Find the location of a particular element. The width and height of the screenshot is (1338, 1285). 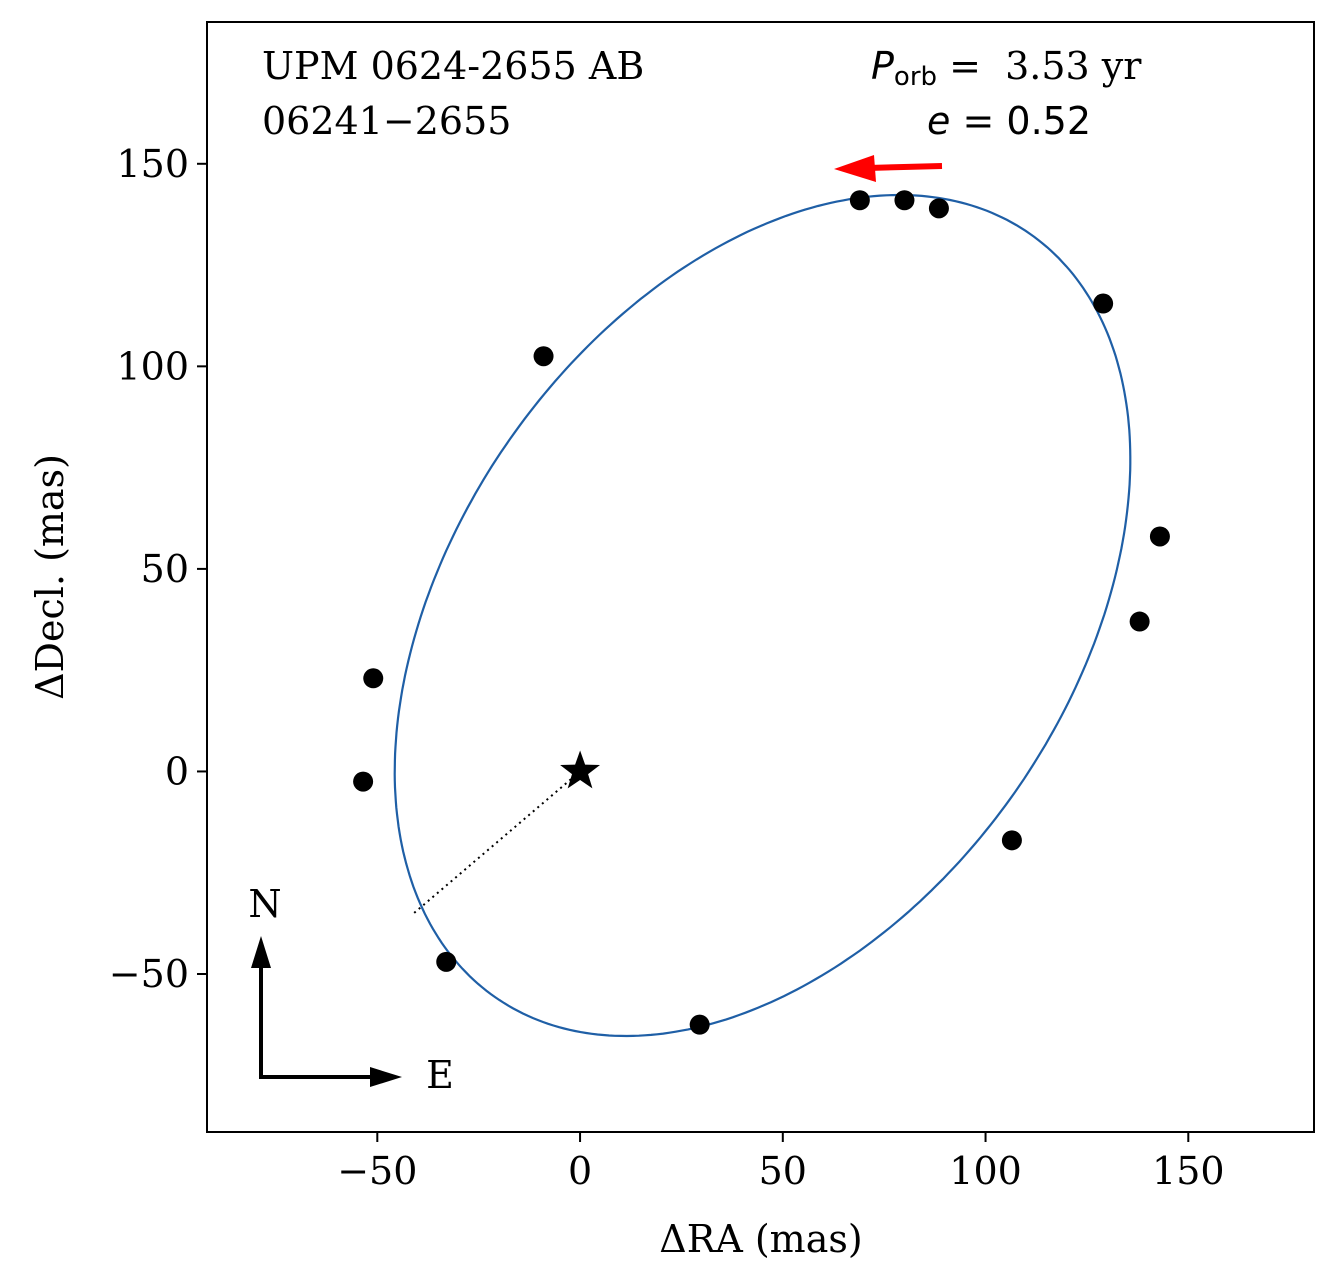

y-axis-title: ΔDecl. (mas) is located at coordinates (50, 577).